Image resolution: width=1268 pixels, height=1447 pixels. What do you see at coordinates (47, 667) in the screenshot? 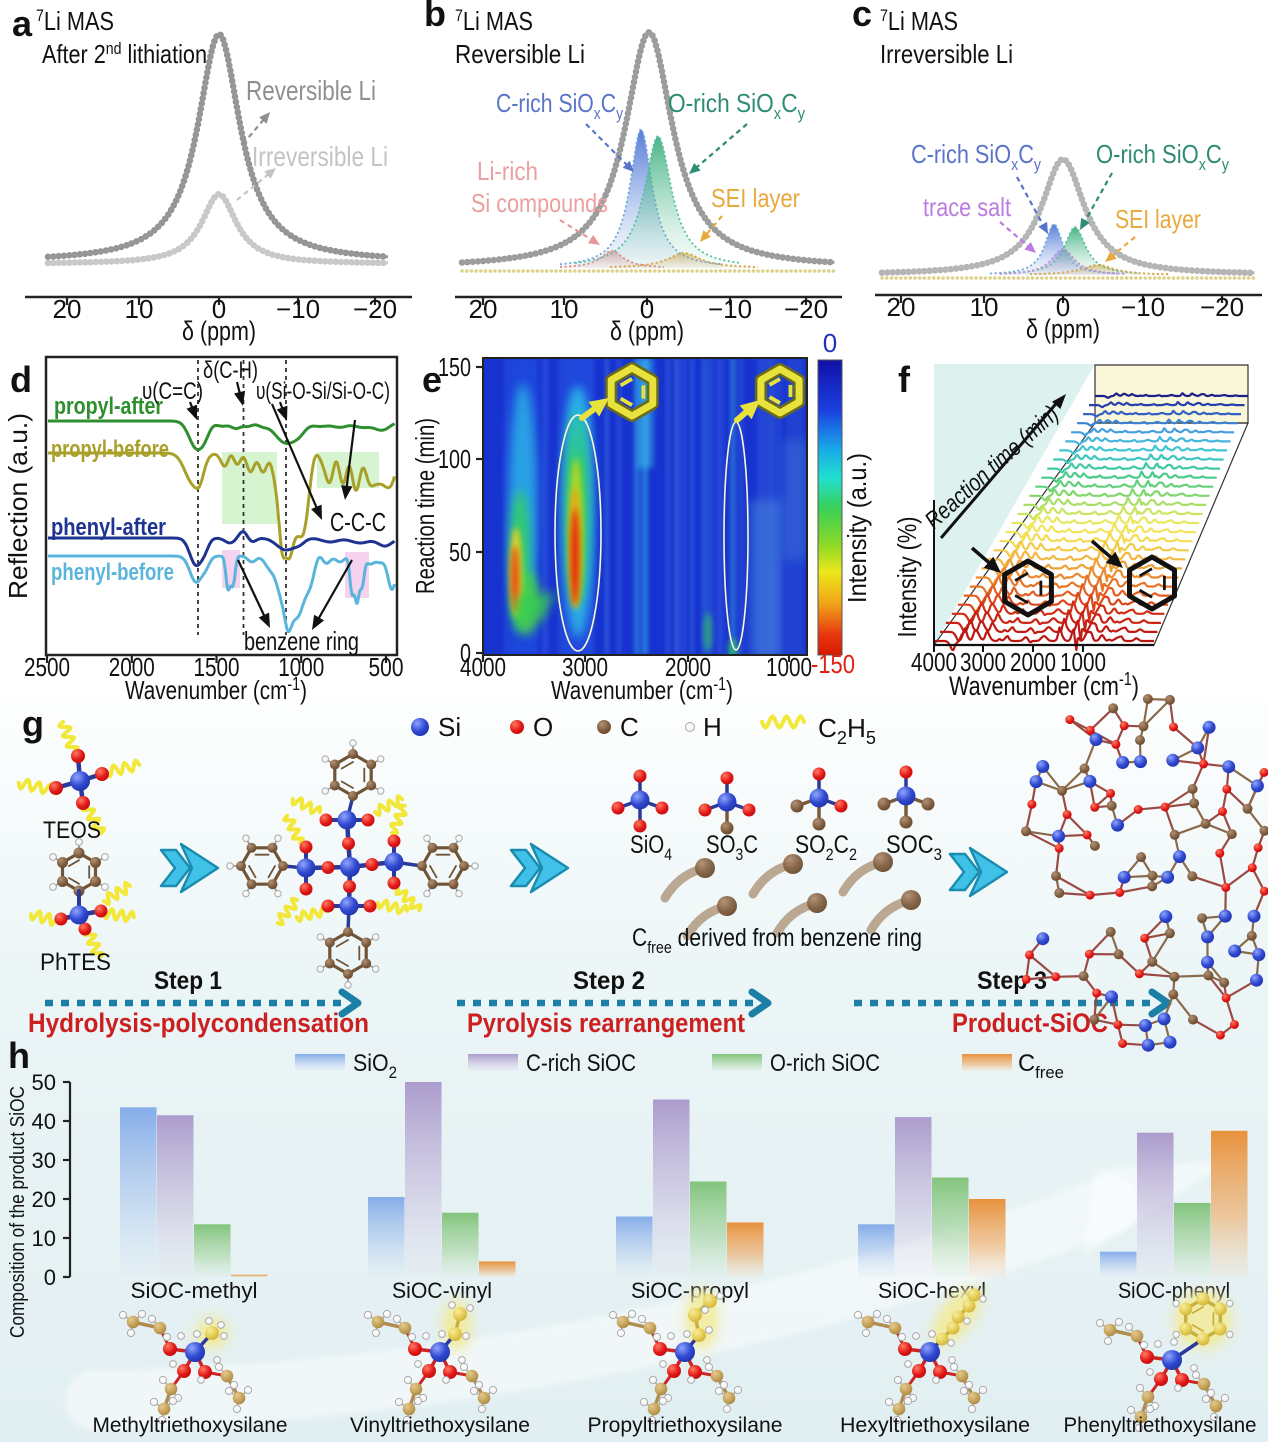
I see `svg-text: 2500` at bounding box center [47, 667].